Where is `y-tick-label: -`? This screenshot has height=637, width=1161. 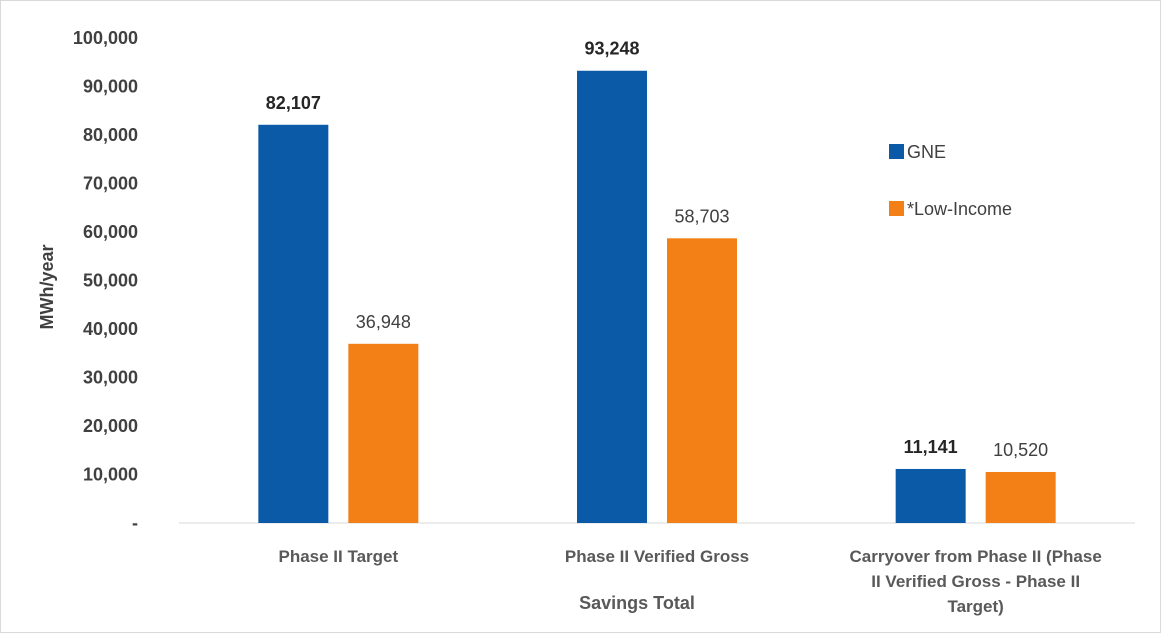 y-tick-label: - is located at coordinates (135, 523).